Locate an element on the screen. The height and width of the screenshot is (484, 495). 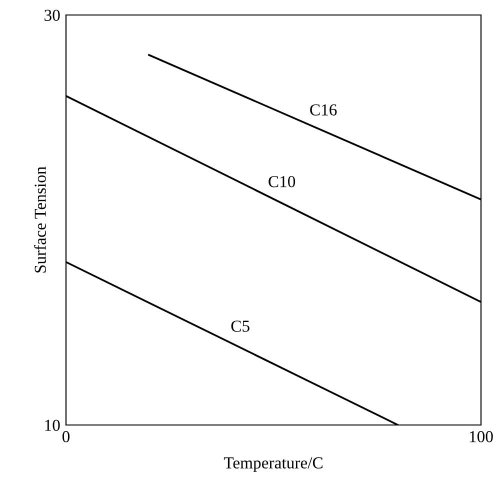
x-tick-label: 100 is located at coordinates (481, 436).